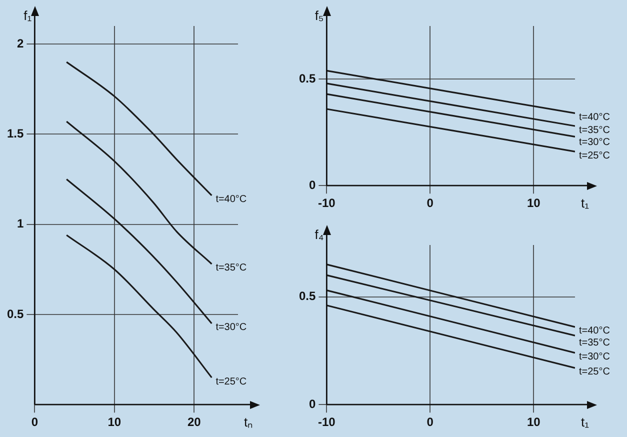  What do you see at coordinates (319, 15) in the screenshot?
I see `y-axis-title: f₅` at bounding box center [319, 15].